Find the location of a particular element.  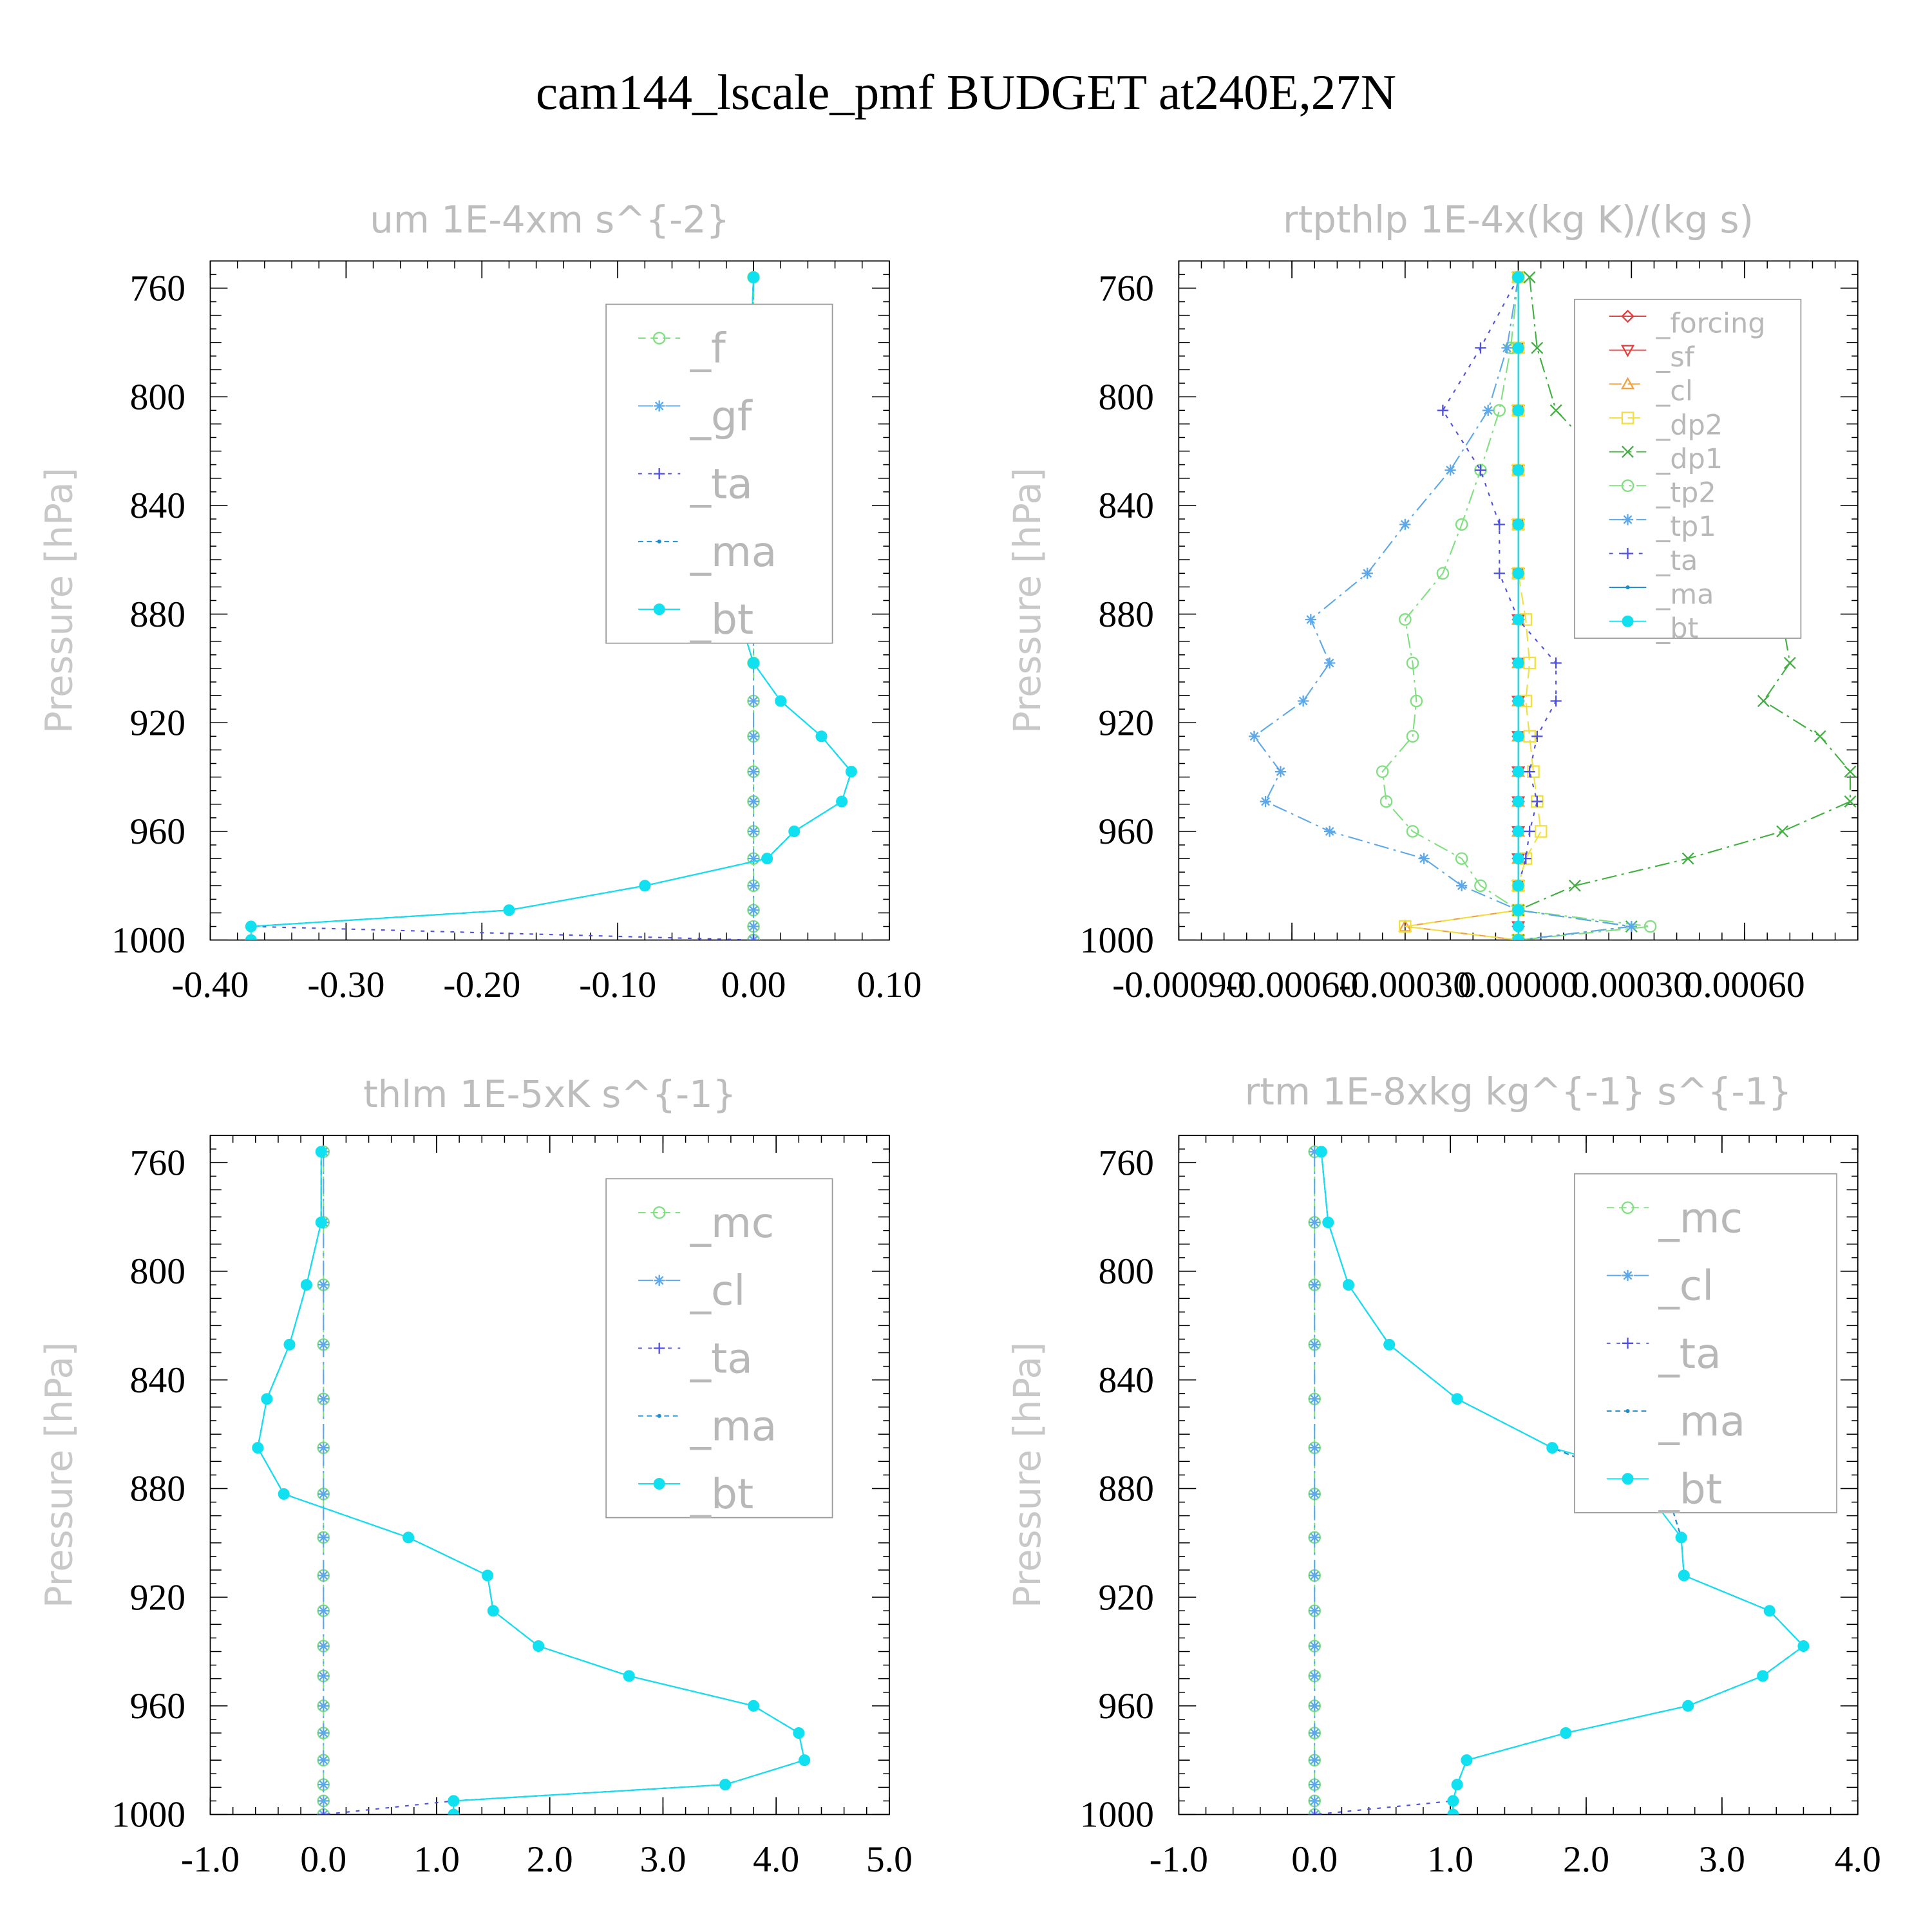

x-tick-label: -0.00030 is located at coordinates (1405, 985).